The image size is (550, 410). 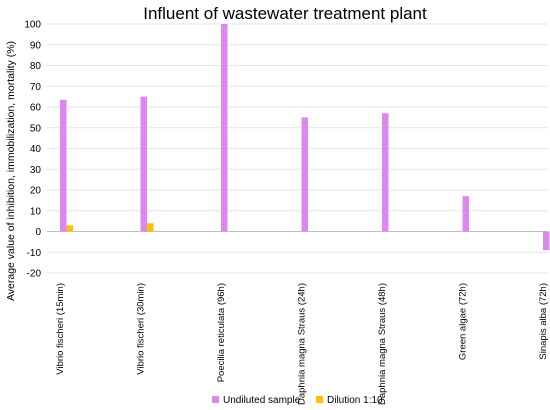 What do you see at coordinates (32, 25) in the screenshot?
I see `y-tick-label: 100` at bounding box center [32, 25].